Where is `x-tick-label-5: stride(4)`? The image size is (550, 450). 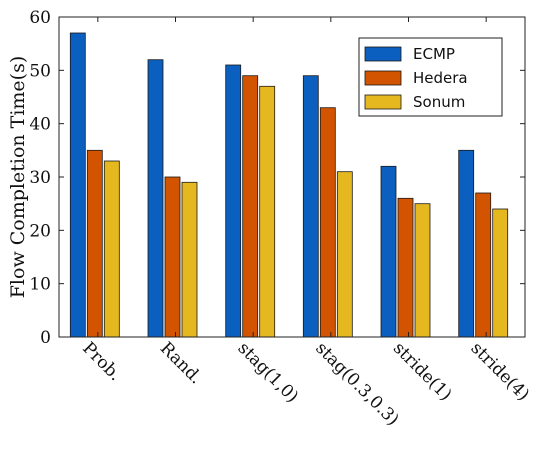 x-tick-label-5: stride(4) is located at coordinates (500, 371).